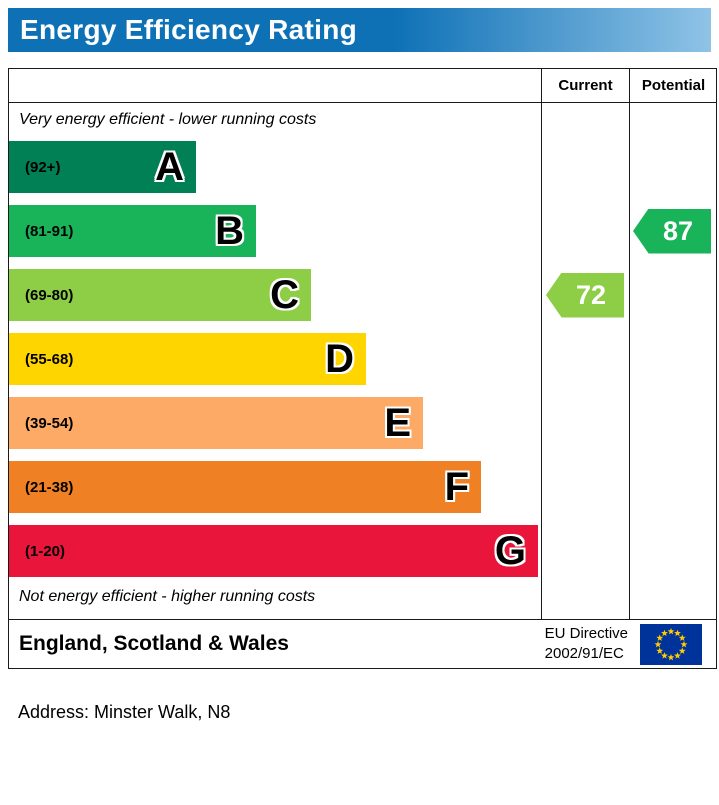 The width and height of the screenshot is (719, 805). Describe the element at coordinates (49, 231) in the screenshot. I see `band-range-label: (81-91)` at that location.